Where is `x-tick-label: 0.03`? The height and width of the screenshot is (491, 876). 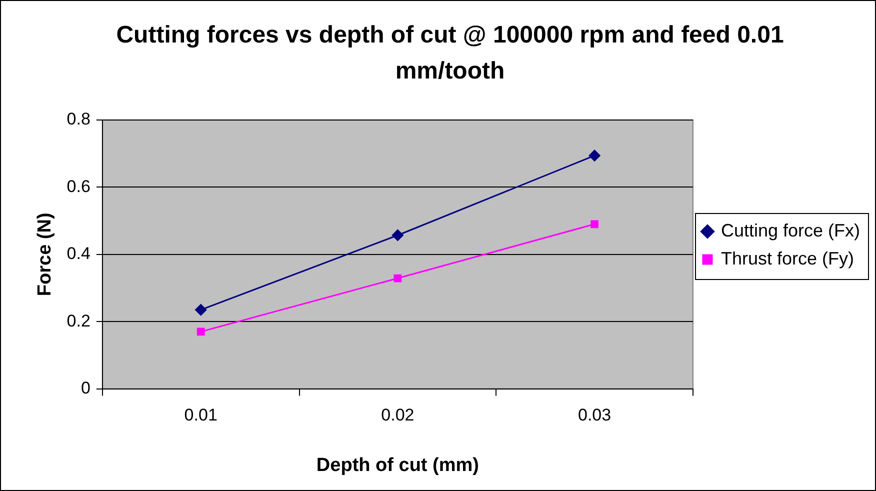
x-tick-label: 0.03 is located at coordinates (595, 415).